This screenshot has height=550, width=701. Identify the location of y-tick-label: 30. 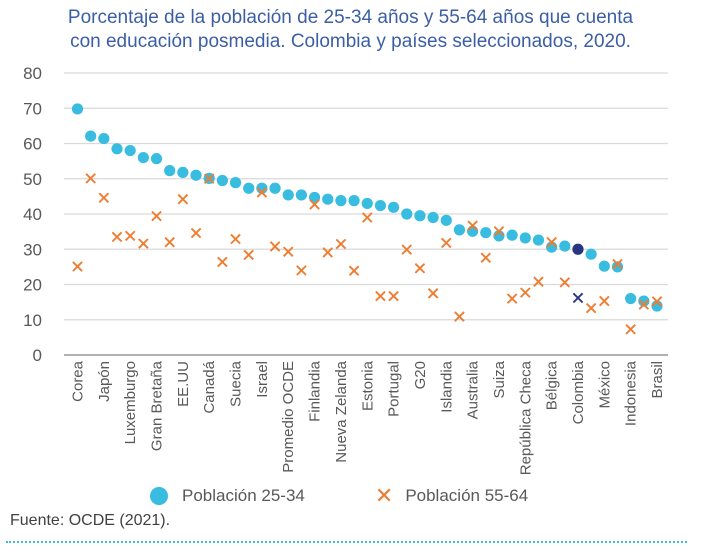
(32, 249).